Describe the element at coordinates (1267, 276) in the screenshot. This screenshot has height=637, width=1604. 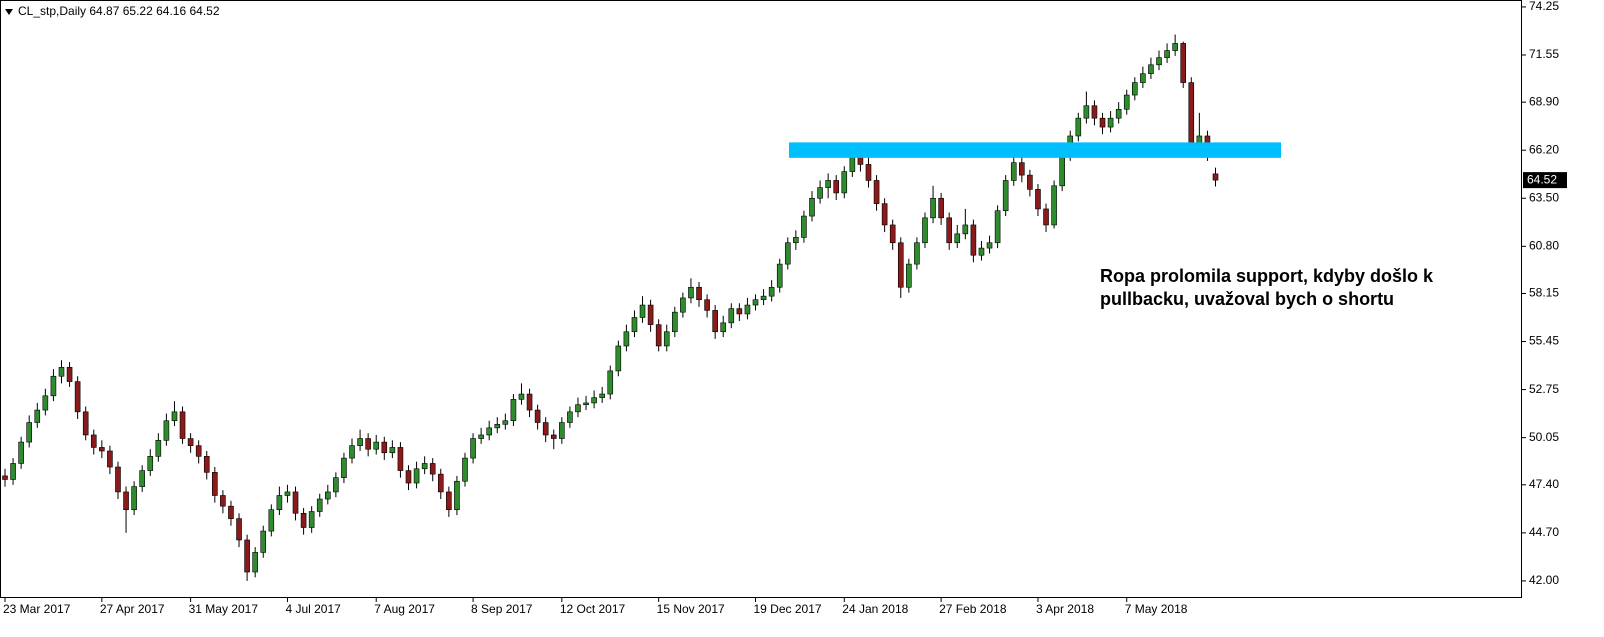
I see `annotation: Ropa prolomila support, kdyby došlo k` at that location.